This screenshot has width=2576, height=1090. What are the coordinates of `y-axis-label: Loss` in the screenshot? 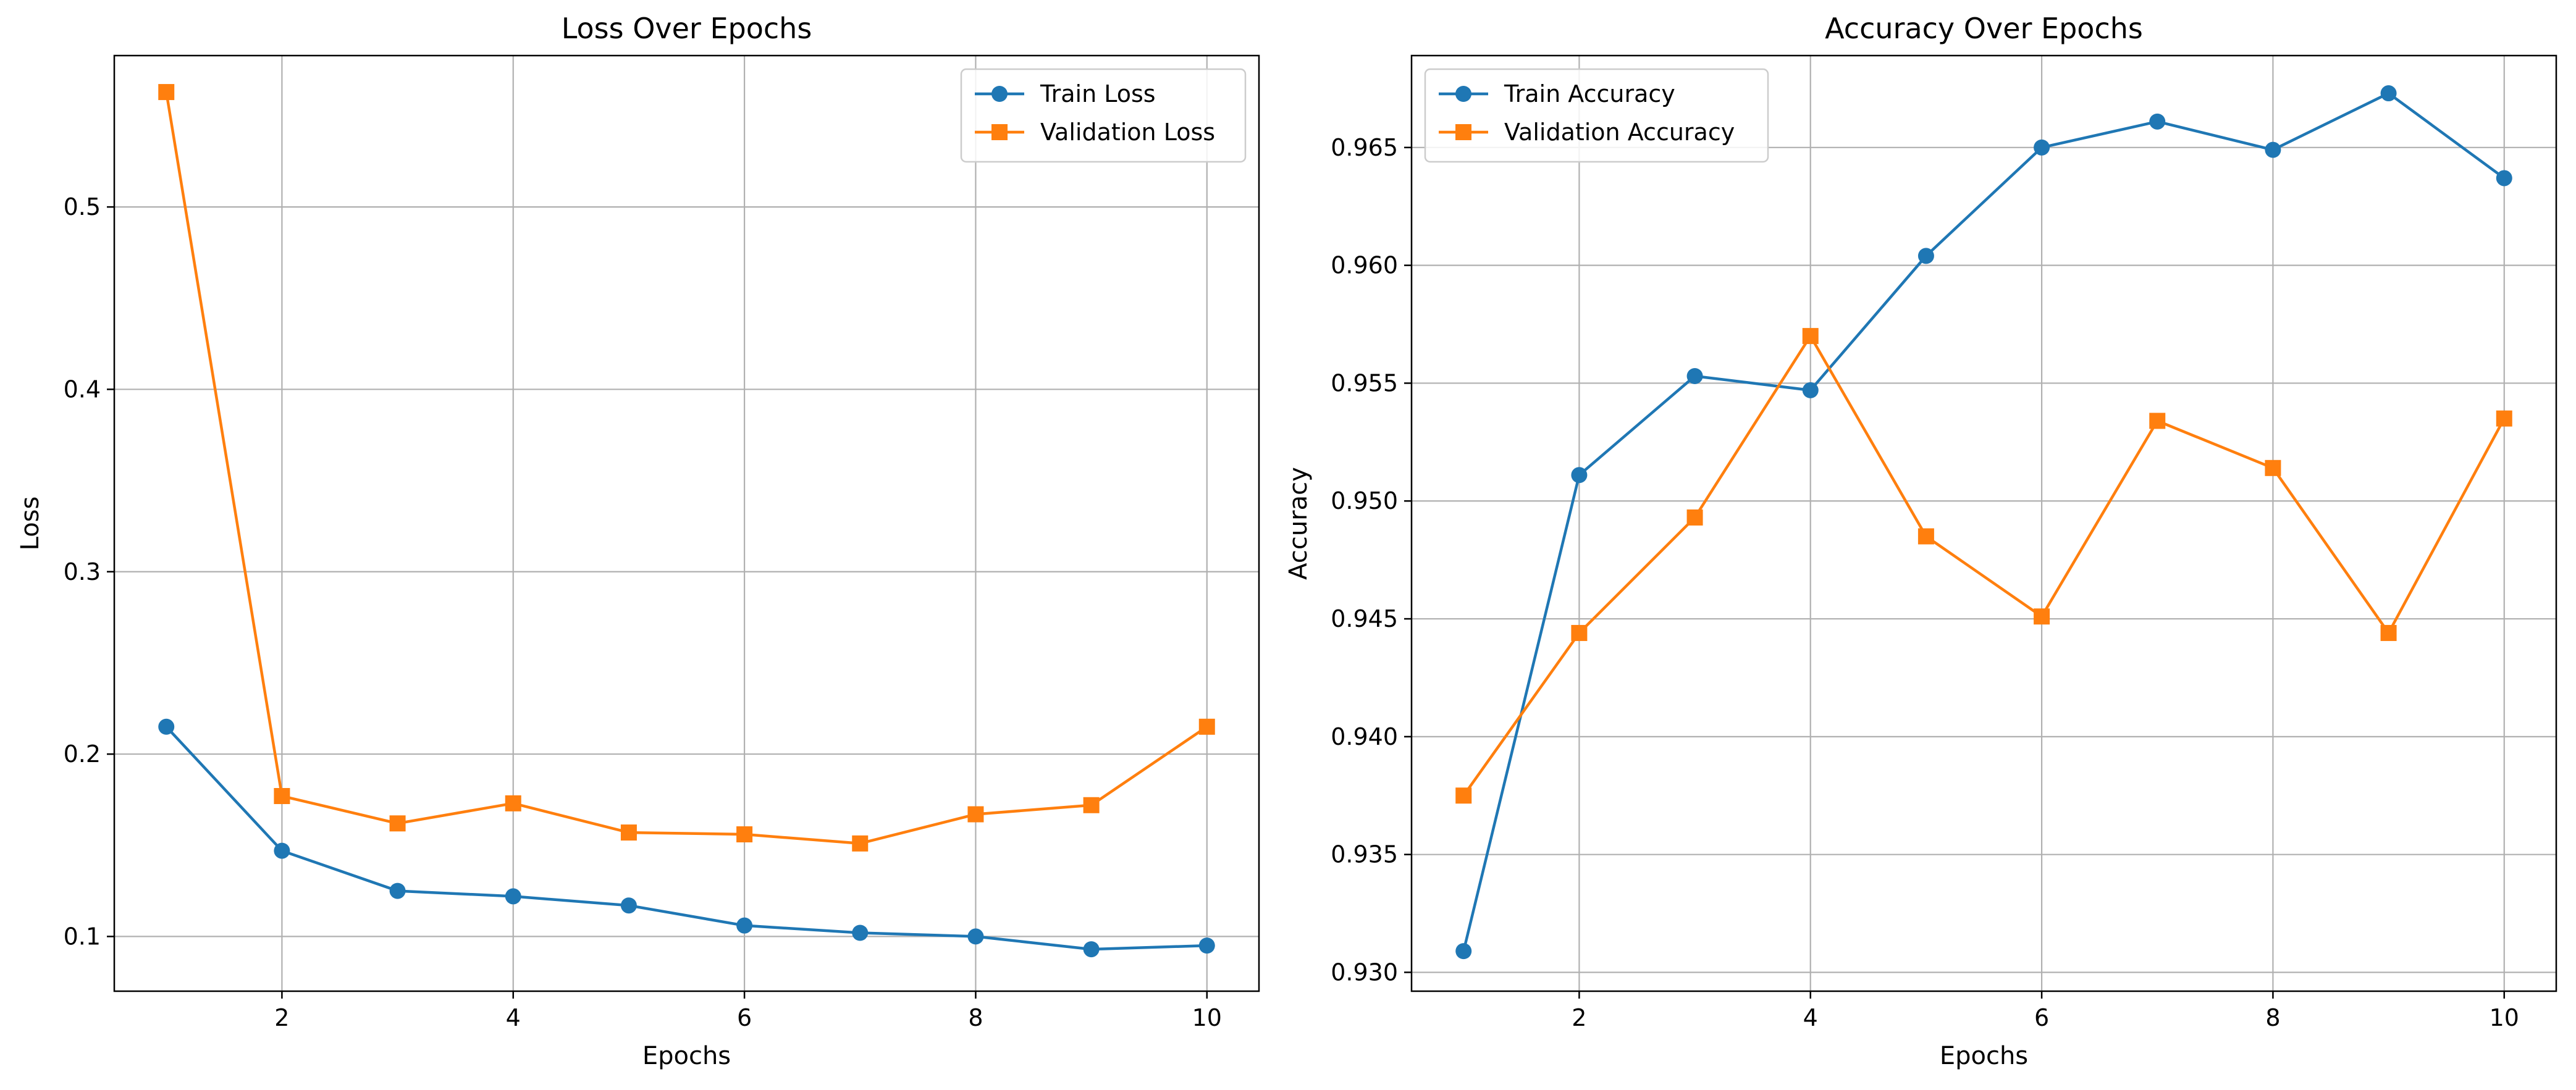 It's located at (30, 524).